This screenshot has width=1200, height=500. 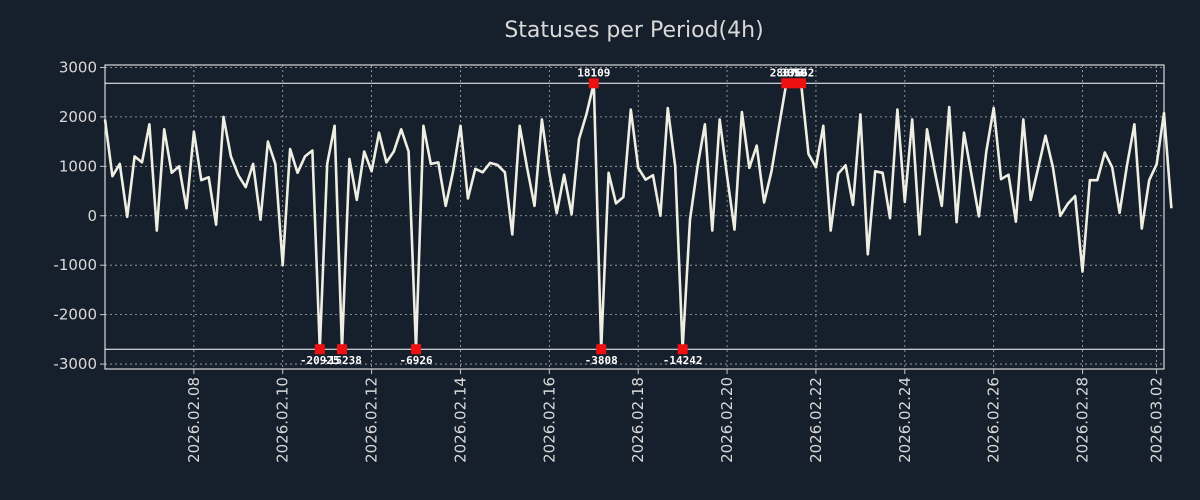 I want to click on y-tick-label: 0, so click(x=92, y=216).